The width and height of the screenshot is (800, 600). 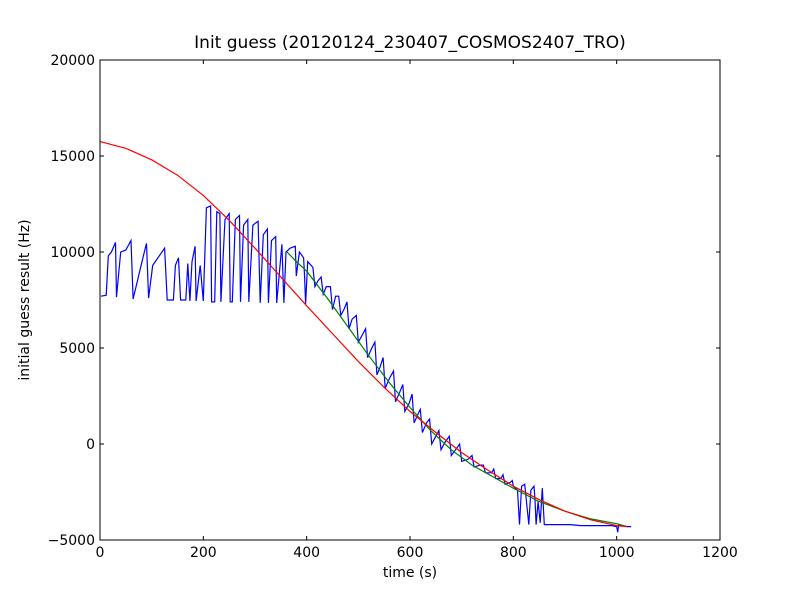 I want to click on x-axis-label: time (s), so click(x=410, y=573).